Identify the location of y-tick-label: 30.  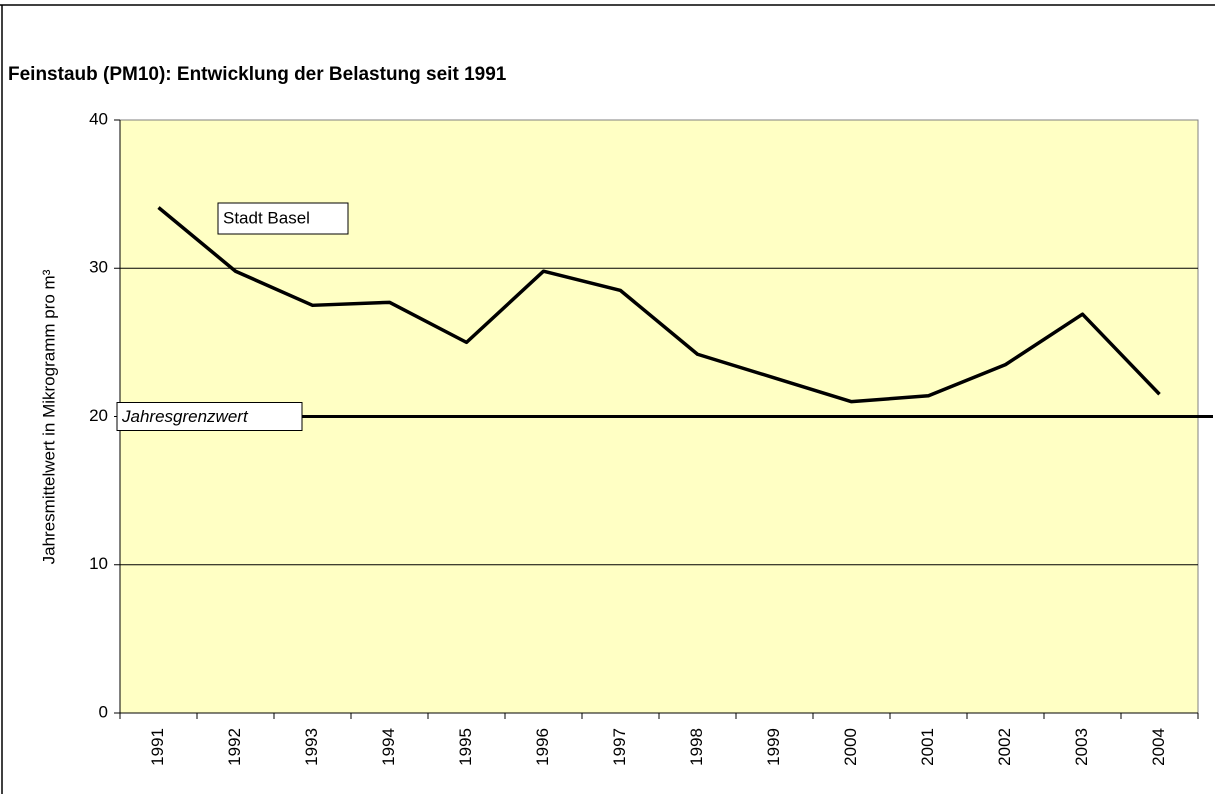
(98, 267).